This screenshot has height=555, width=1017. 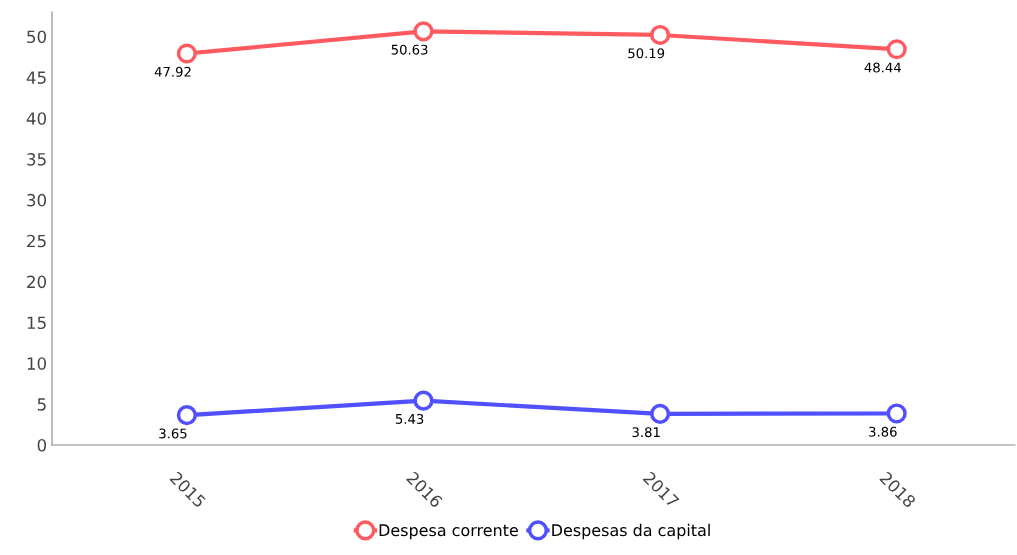 What do you see at coordinates (36, 323) in the screenshot?
I see `y-tick-label: 15` at bounding box center [36, 323].